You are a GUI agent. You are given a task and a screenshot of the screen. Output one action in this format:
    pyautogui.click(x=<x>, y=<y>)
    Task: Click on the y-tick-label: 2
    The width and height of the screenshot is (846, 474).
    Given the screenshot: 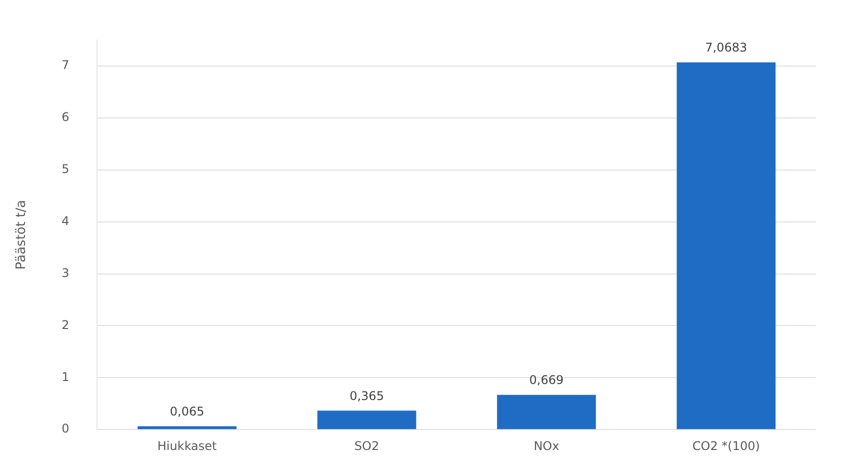 What is the action you would take?
    pyautogui.click(x=66, y=325)
    